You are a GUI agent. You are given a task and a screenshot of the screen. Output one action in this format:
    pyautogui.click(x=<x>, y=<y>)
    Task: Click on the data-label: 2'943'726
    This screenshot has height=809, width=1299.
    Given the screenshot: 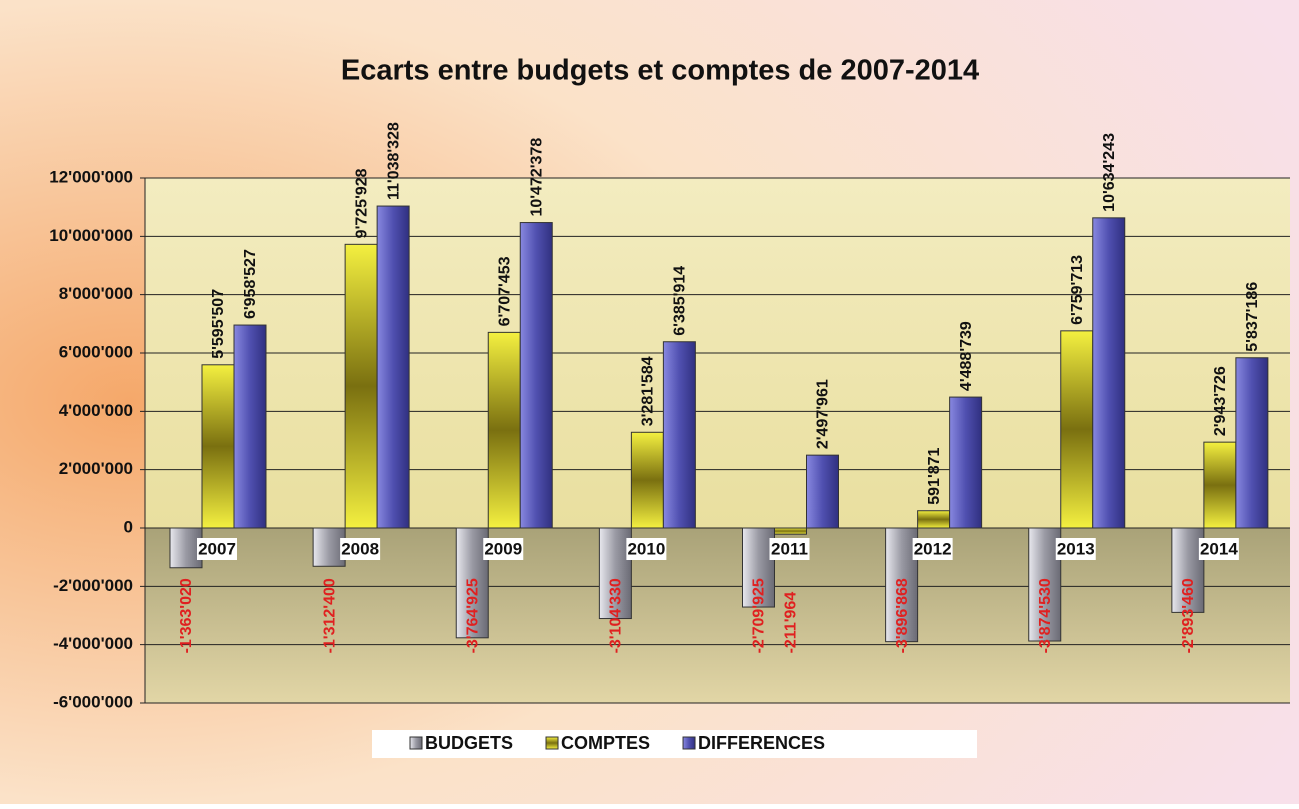 What is the action you would take?
    pyautogui.click(x=1220, y=401)
    